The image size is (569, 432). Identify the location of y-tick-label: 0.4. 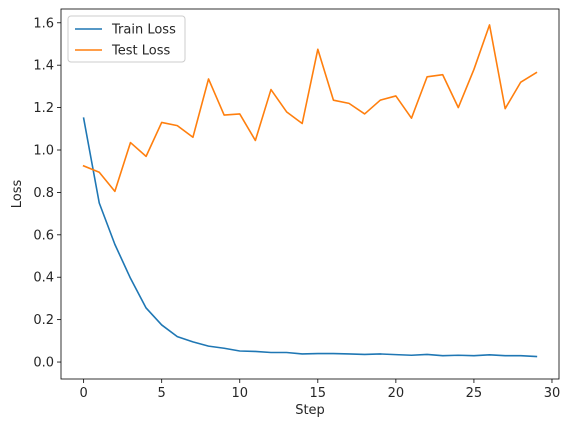
(43, 278).